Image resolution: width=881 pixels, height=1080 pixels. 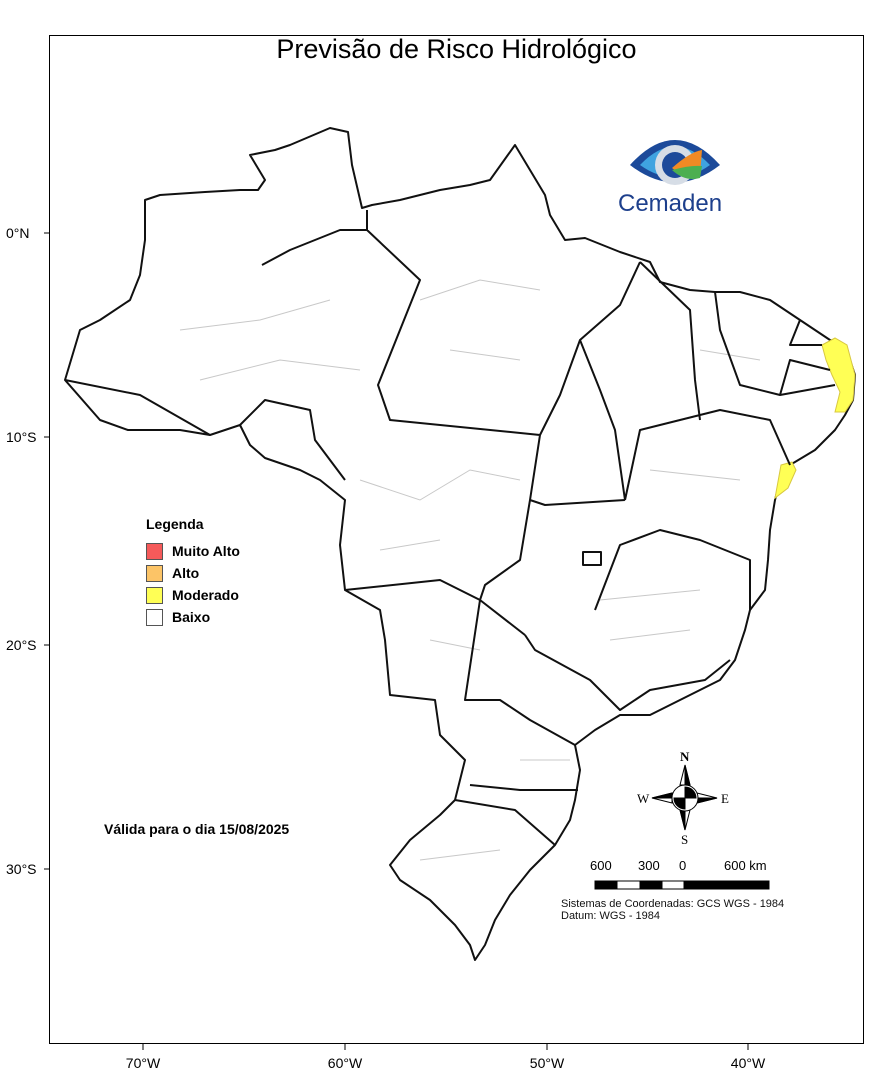 I want to click on lon-tick: 50°W, so click(x=547, y=1063).